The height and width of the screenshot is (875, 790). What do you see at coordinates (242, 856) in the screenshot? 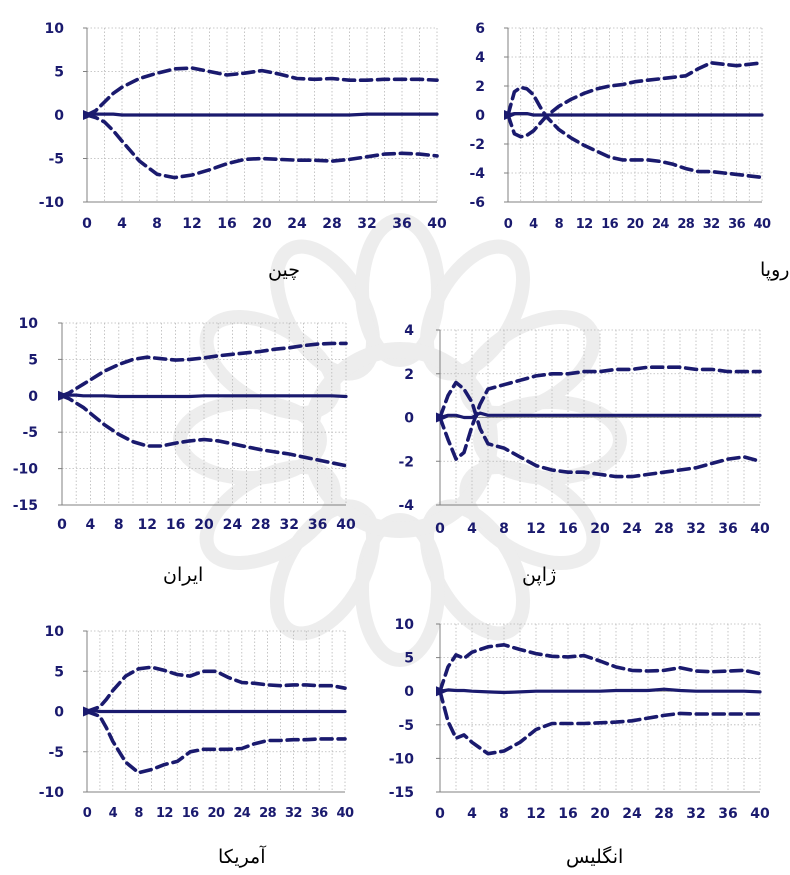
I see `chart-caption: آمریکا` at bounding box center [242, 856].